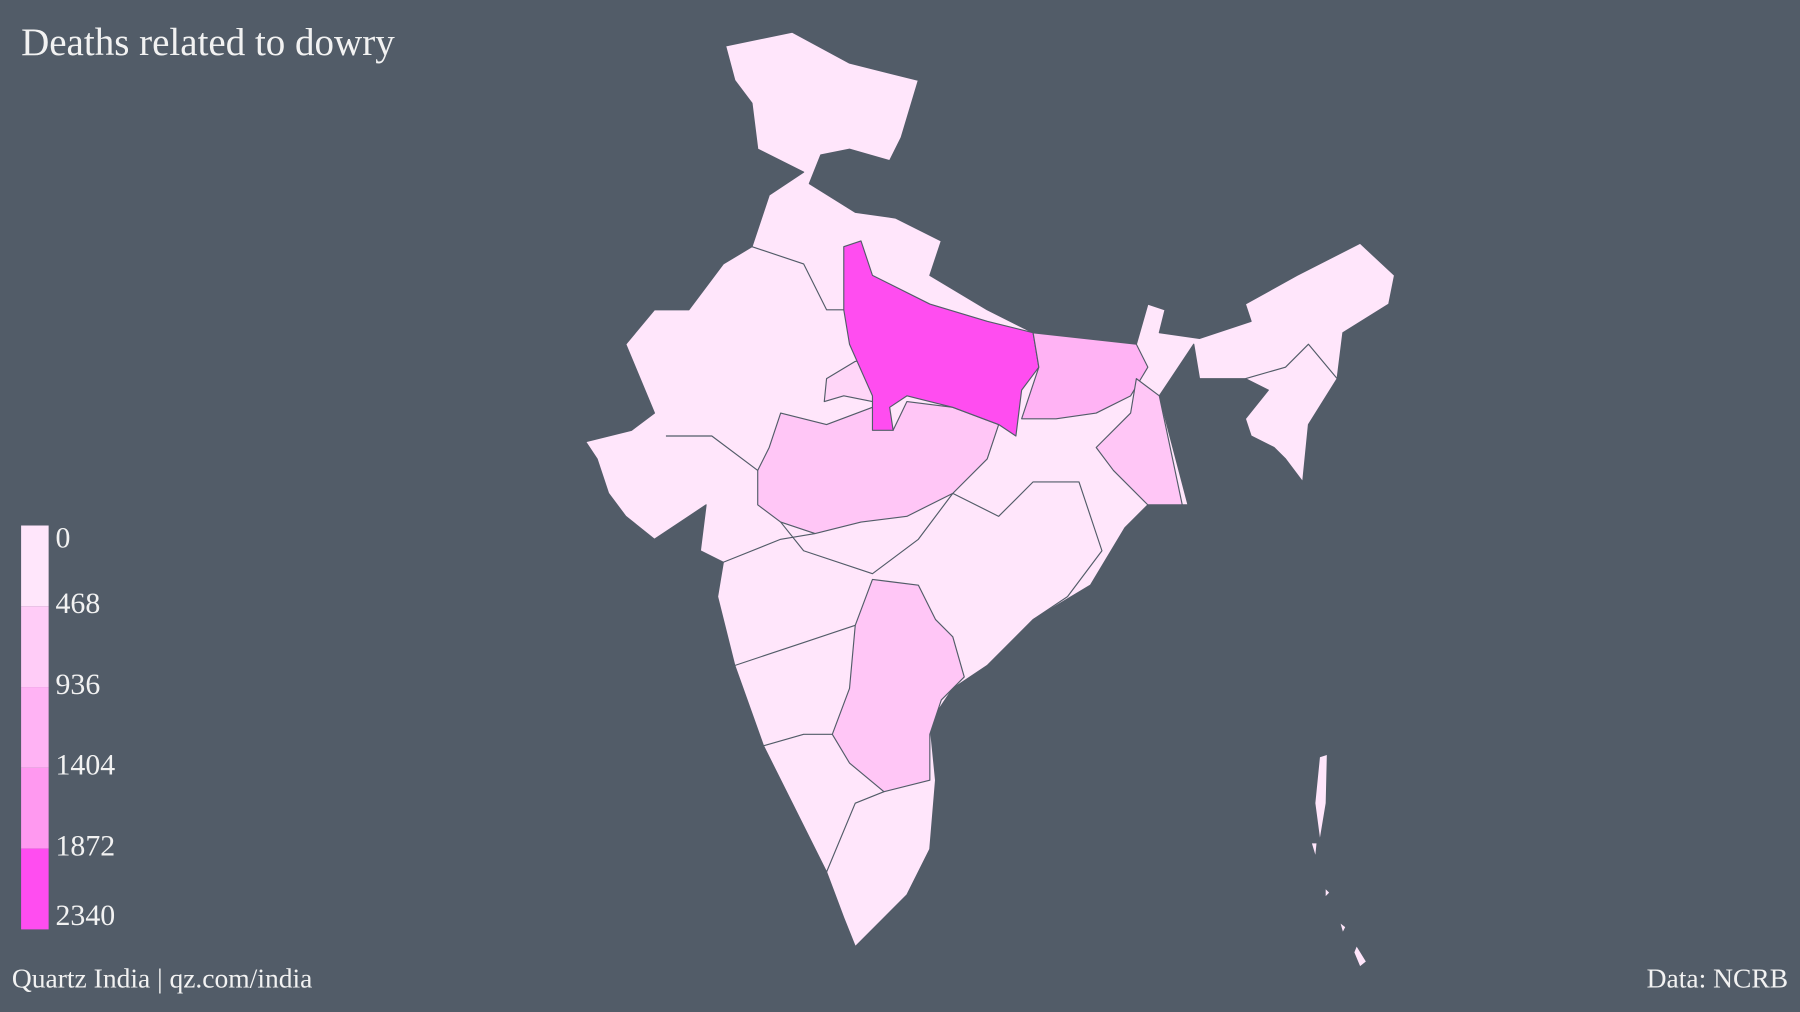  Describe the element at coordinates (1717, 977) in the screenshot. I see `source: Data: NCRB` at that location.